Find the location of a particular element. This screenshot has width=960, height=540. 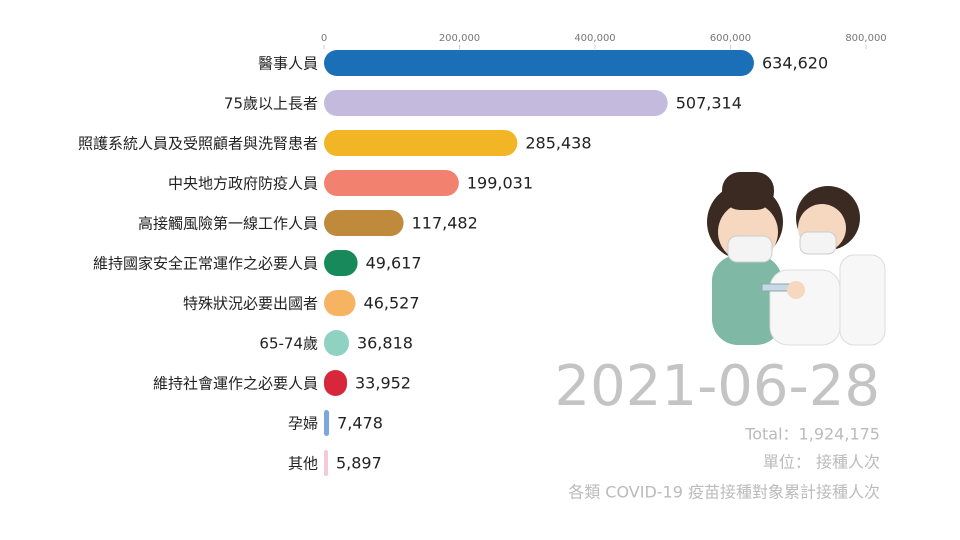

x-tick-label: 200,000 is located at coordinates (459, 38).